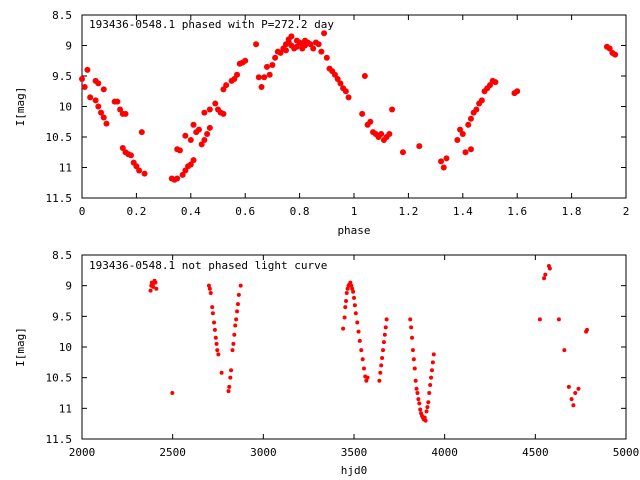 This screenshot has height=480, width=640. Describe the element at coordinates (62, 76) in the screenshot. I see `y-tick-label: 9.5` at that location.